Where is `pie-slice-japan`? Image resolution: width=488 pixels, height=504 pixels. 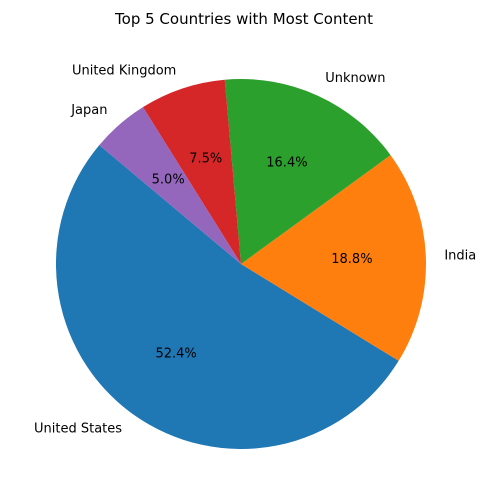
pie-slice-japan is located at coordinates (170, 185).